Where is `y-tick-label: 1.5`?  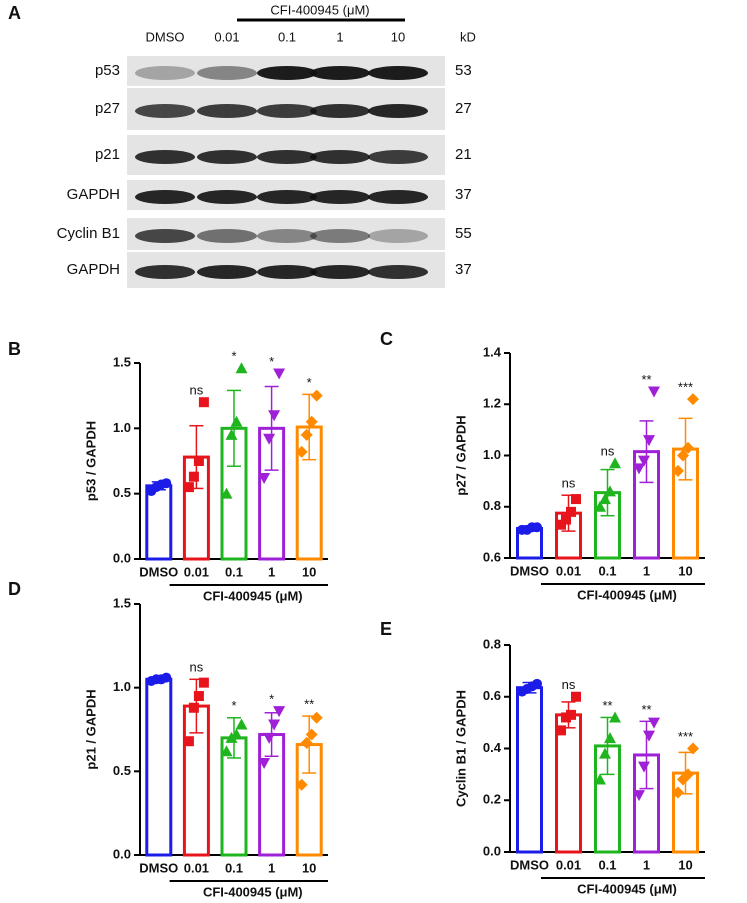
y-tick-label: 1.5 is located at coordinates (122, 602).